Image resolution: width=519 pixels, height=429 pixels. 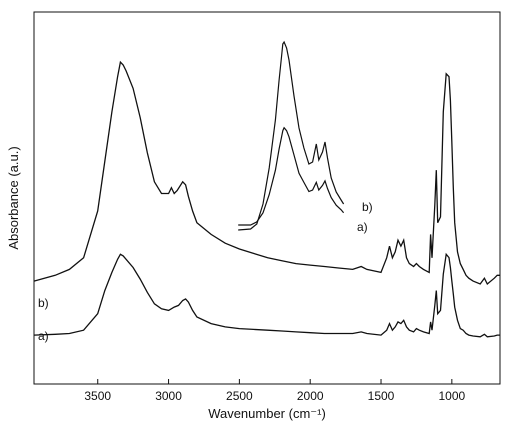 What do you see at coordinates (367, 207) in the screenshot?
I see `inset-series-label-b: b)` at bounding box center [367, 207].